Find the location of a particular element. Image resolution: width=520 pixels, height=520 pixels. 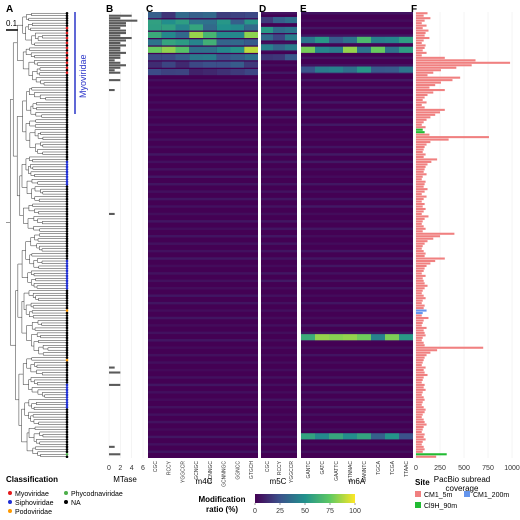

panel-label-d: D is located at coordinates (262, 9).